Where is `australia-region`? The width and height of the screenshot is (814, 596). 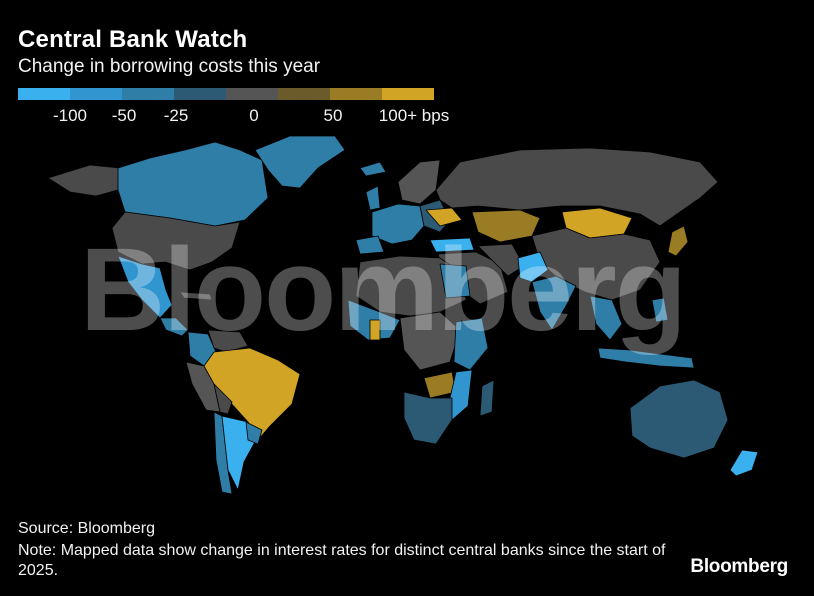
australia-region is located at coordinates (679, 419).